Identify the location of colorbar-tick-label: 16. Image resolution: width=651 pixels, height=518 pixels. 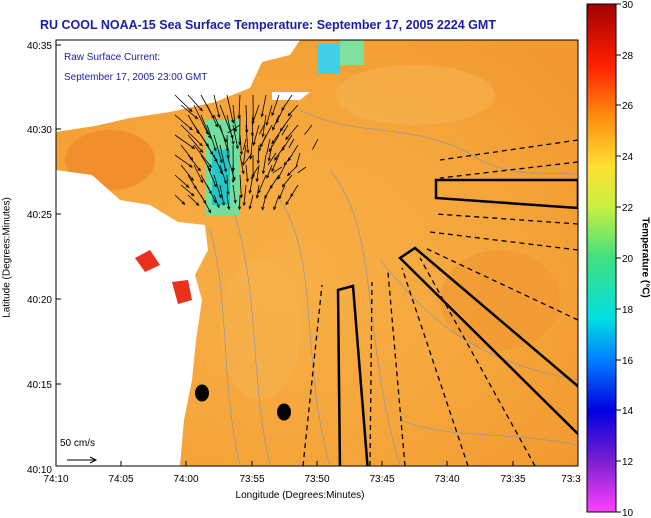
(628, 361).